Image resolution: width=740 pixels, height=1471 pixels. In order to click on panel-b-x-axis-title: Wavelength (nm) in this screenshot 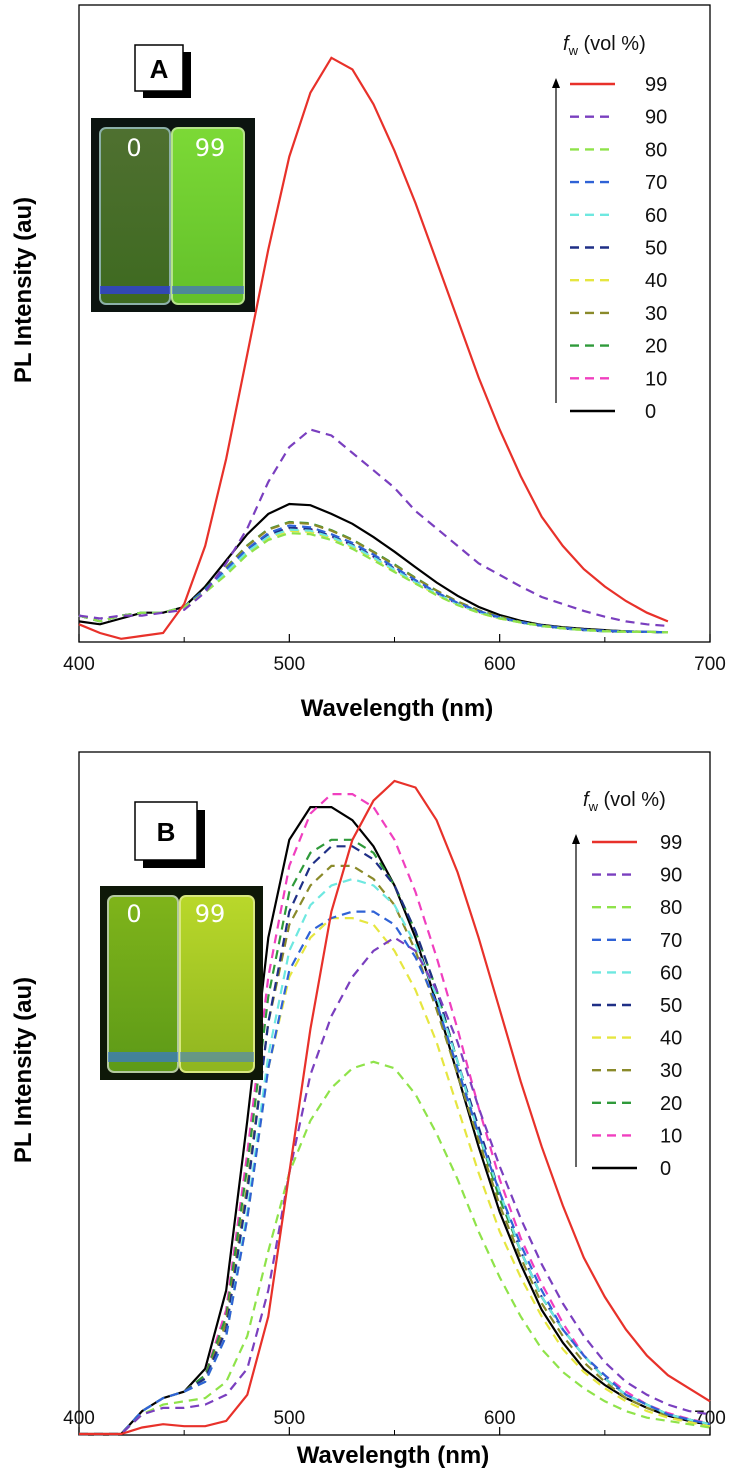, I will do `click(393, 1455)`.